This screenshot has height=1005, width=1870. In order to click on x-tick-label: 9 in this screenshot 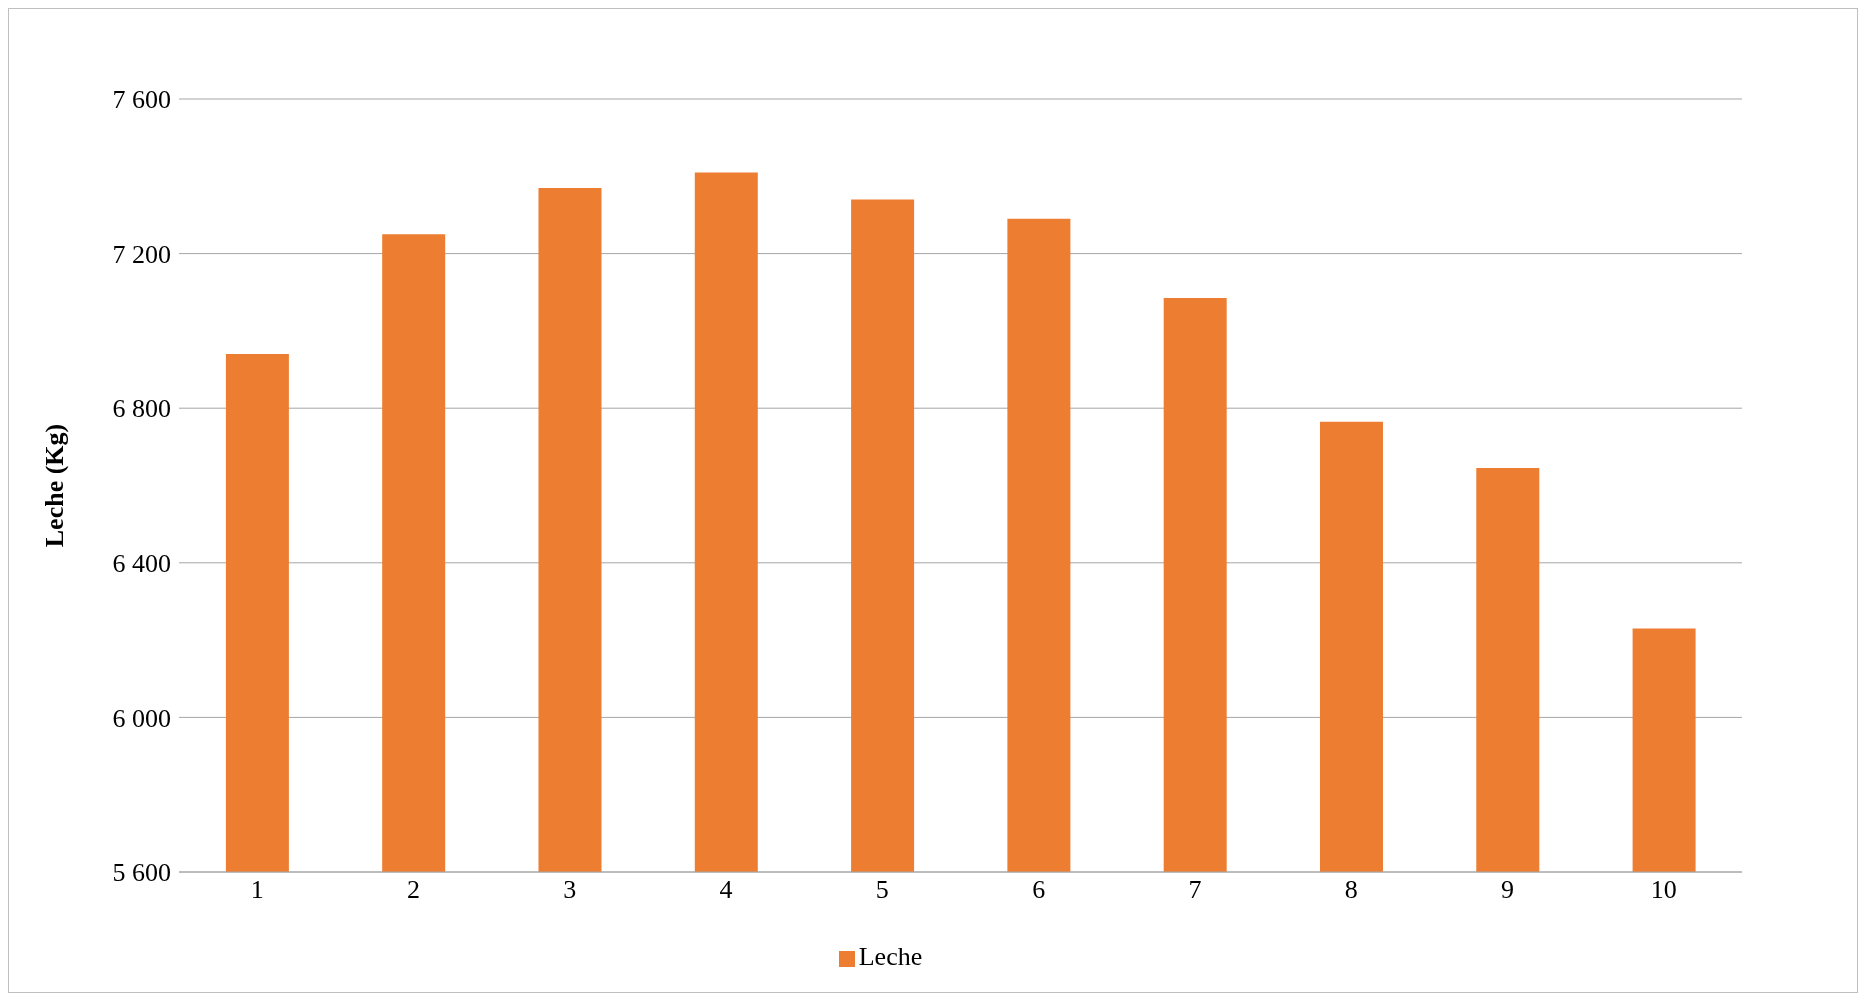, I will do `click(1508, 890)`.